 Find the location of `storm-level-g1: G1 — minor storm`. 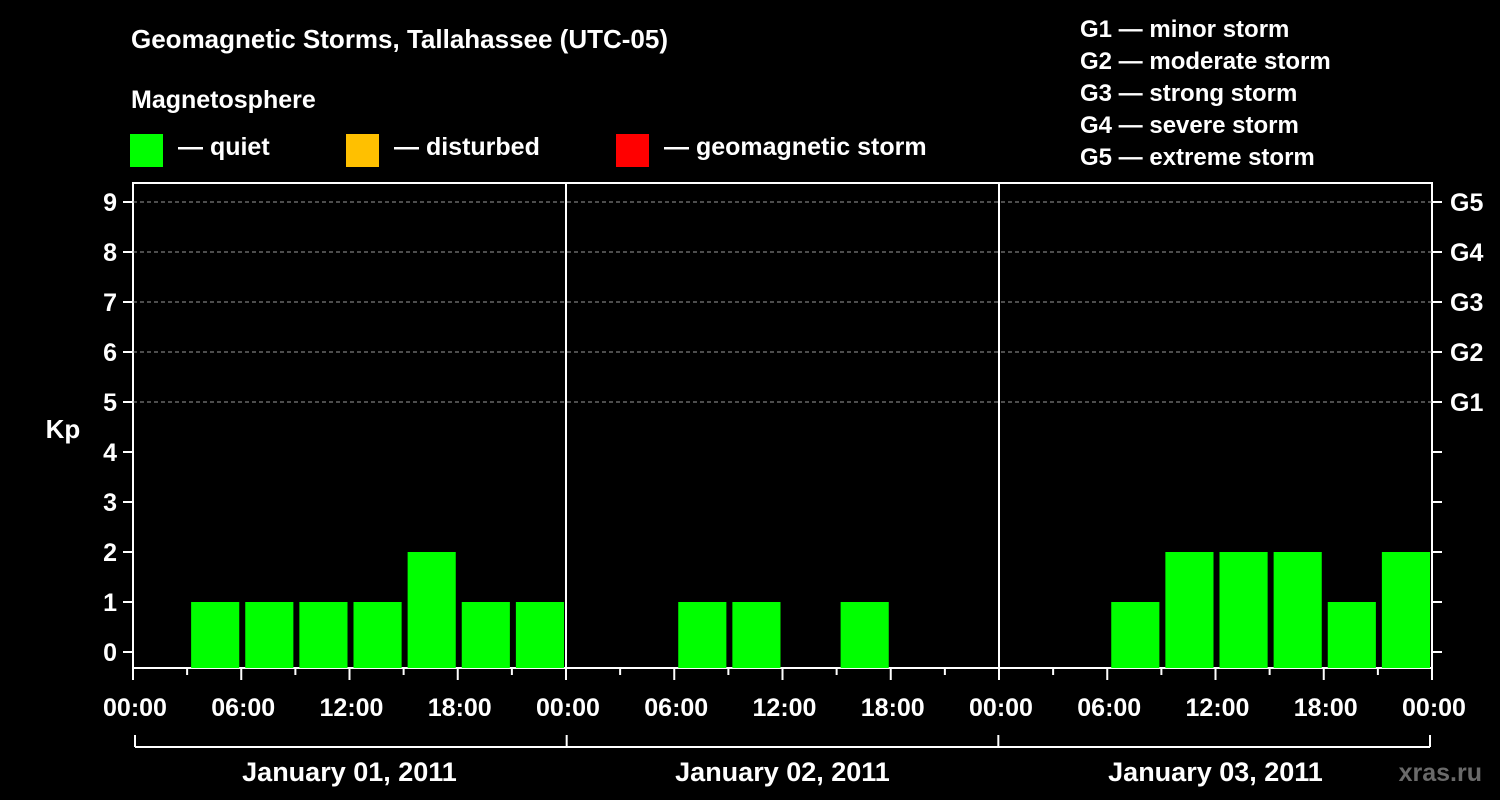

storm-level-g1: G1 — minor storm is located at coordinates (1185, 29).